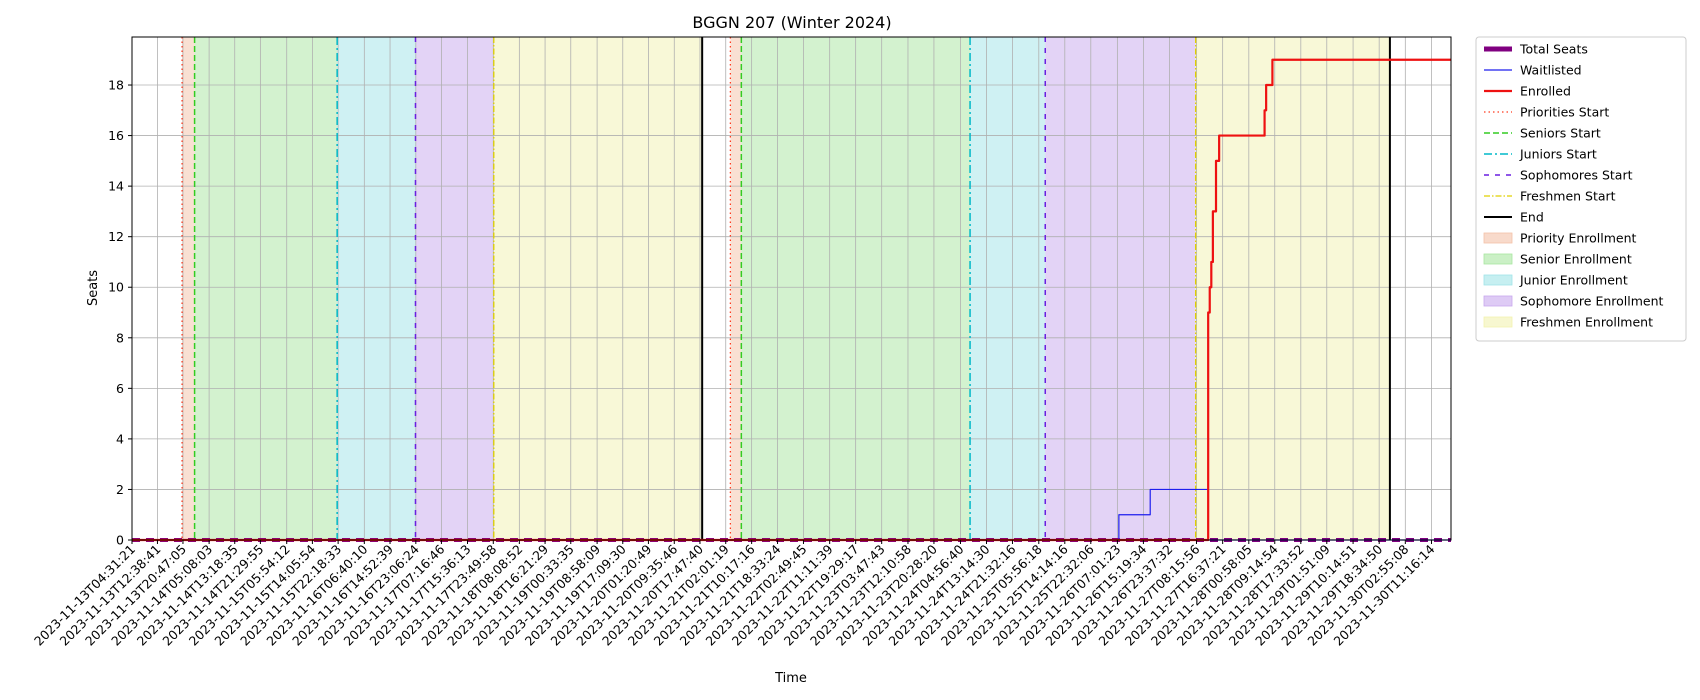 This screenshot has height=700, width=1700. What do you see at coordinates (266, 288) in the screenshot?
I see `span-senior-enrollment` at bounding box center [266, 288].